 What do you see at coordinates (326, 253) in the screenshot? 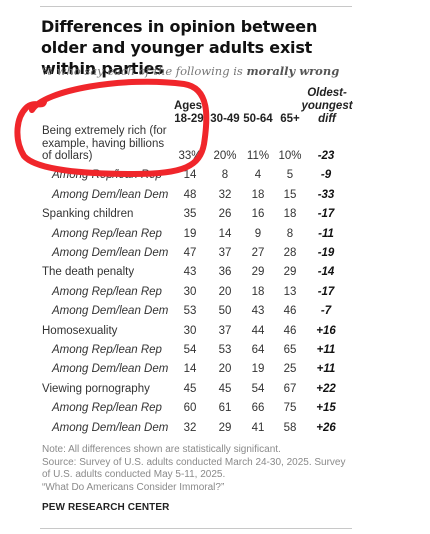
I see `cell-diff: -19` at bounding box center [326, 253].